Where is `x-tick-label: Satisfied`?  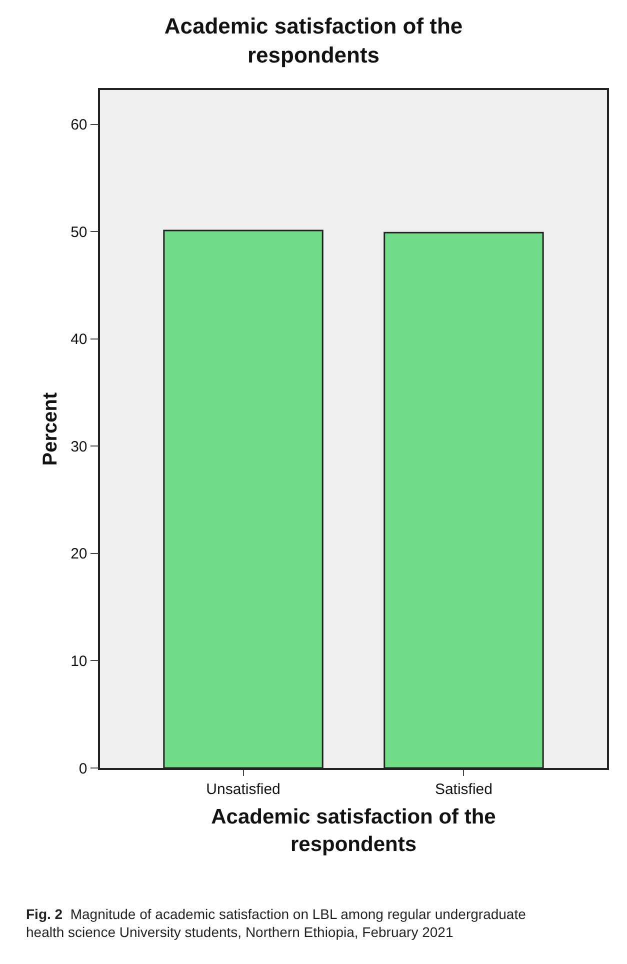
x-tick-label: Satisfied is located at coordinates (463, 789).